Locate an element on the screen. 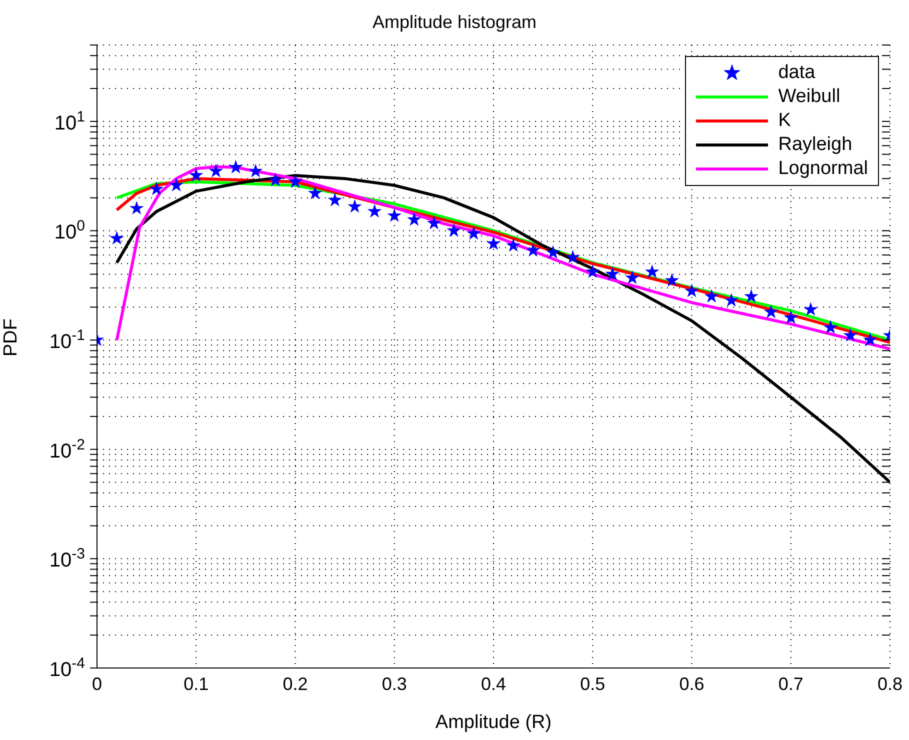 The height and width of the screenshot is (740, 909). y-tick-label: 10$^{-4}$ is located at coordinates (67, 667).